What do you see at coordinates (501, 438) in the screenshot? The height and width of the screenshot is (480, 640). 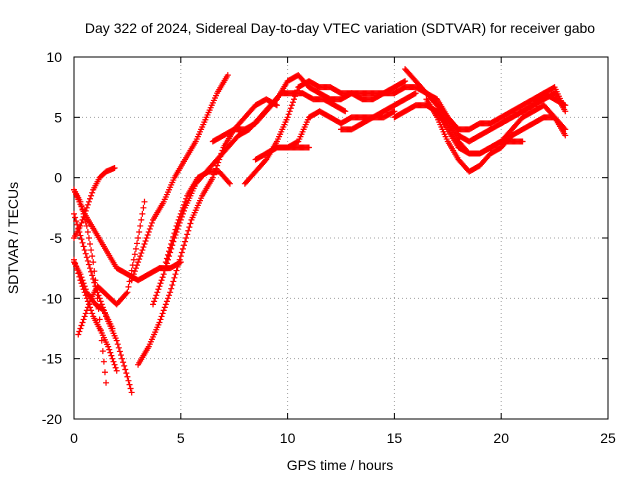 I see `x-tick-label: 20` at bounding box center [501, 438].